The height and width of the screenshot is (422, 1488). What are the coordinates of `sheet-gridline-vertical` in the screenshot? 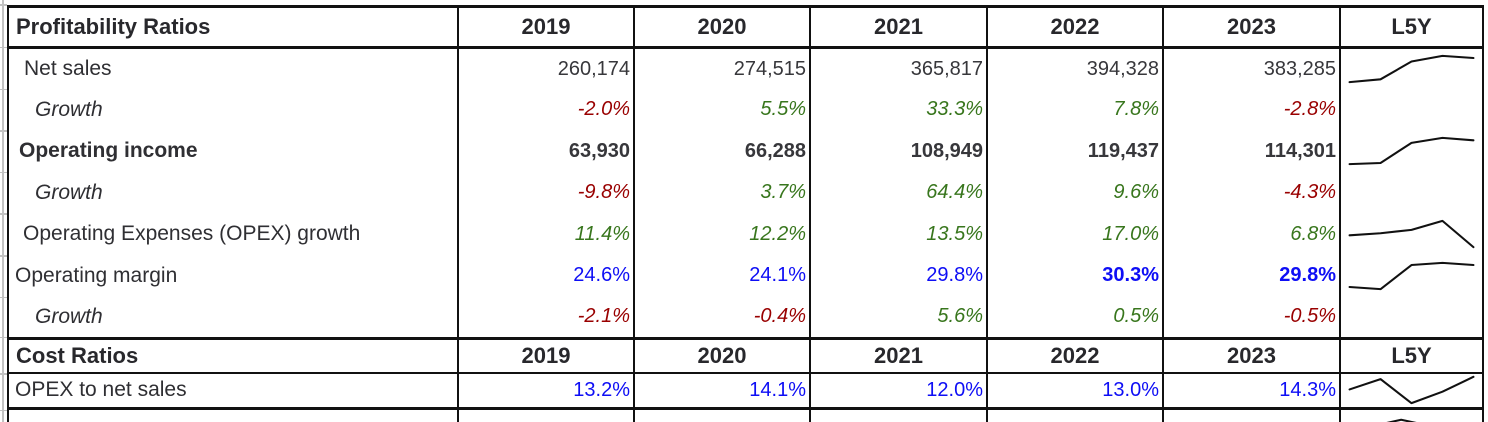 It's located at (3, 211).